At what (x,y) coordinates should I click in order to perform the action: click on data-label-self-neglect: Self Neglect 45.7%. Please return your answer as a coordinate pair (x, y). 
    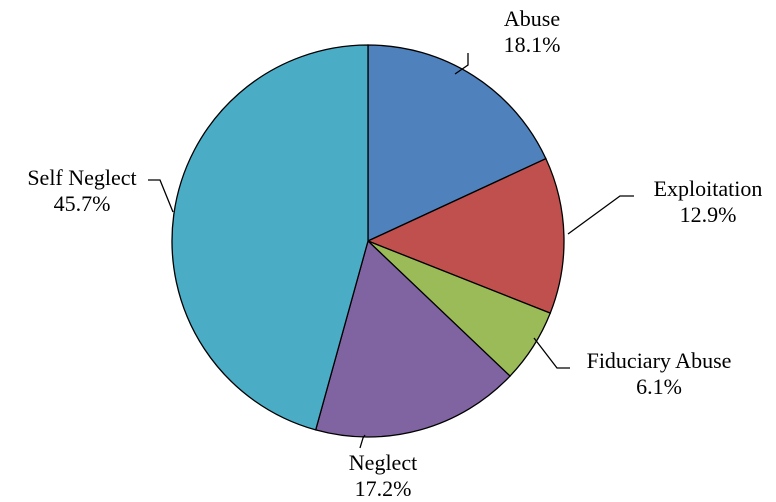
    Looking at the image, I should click on (81, 190).